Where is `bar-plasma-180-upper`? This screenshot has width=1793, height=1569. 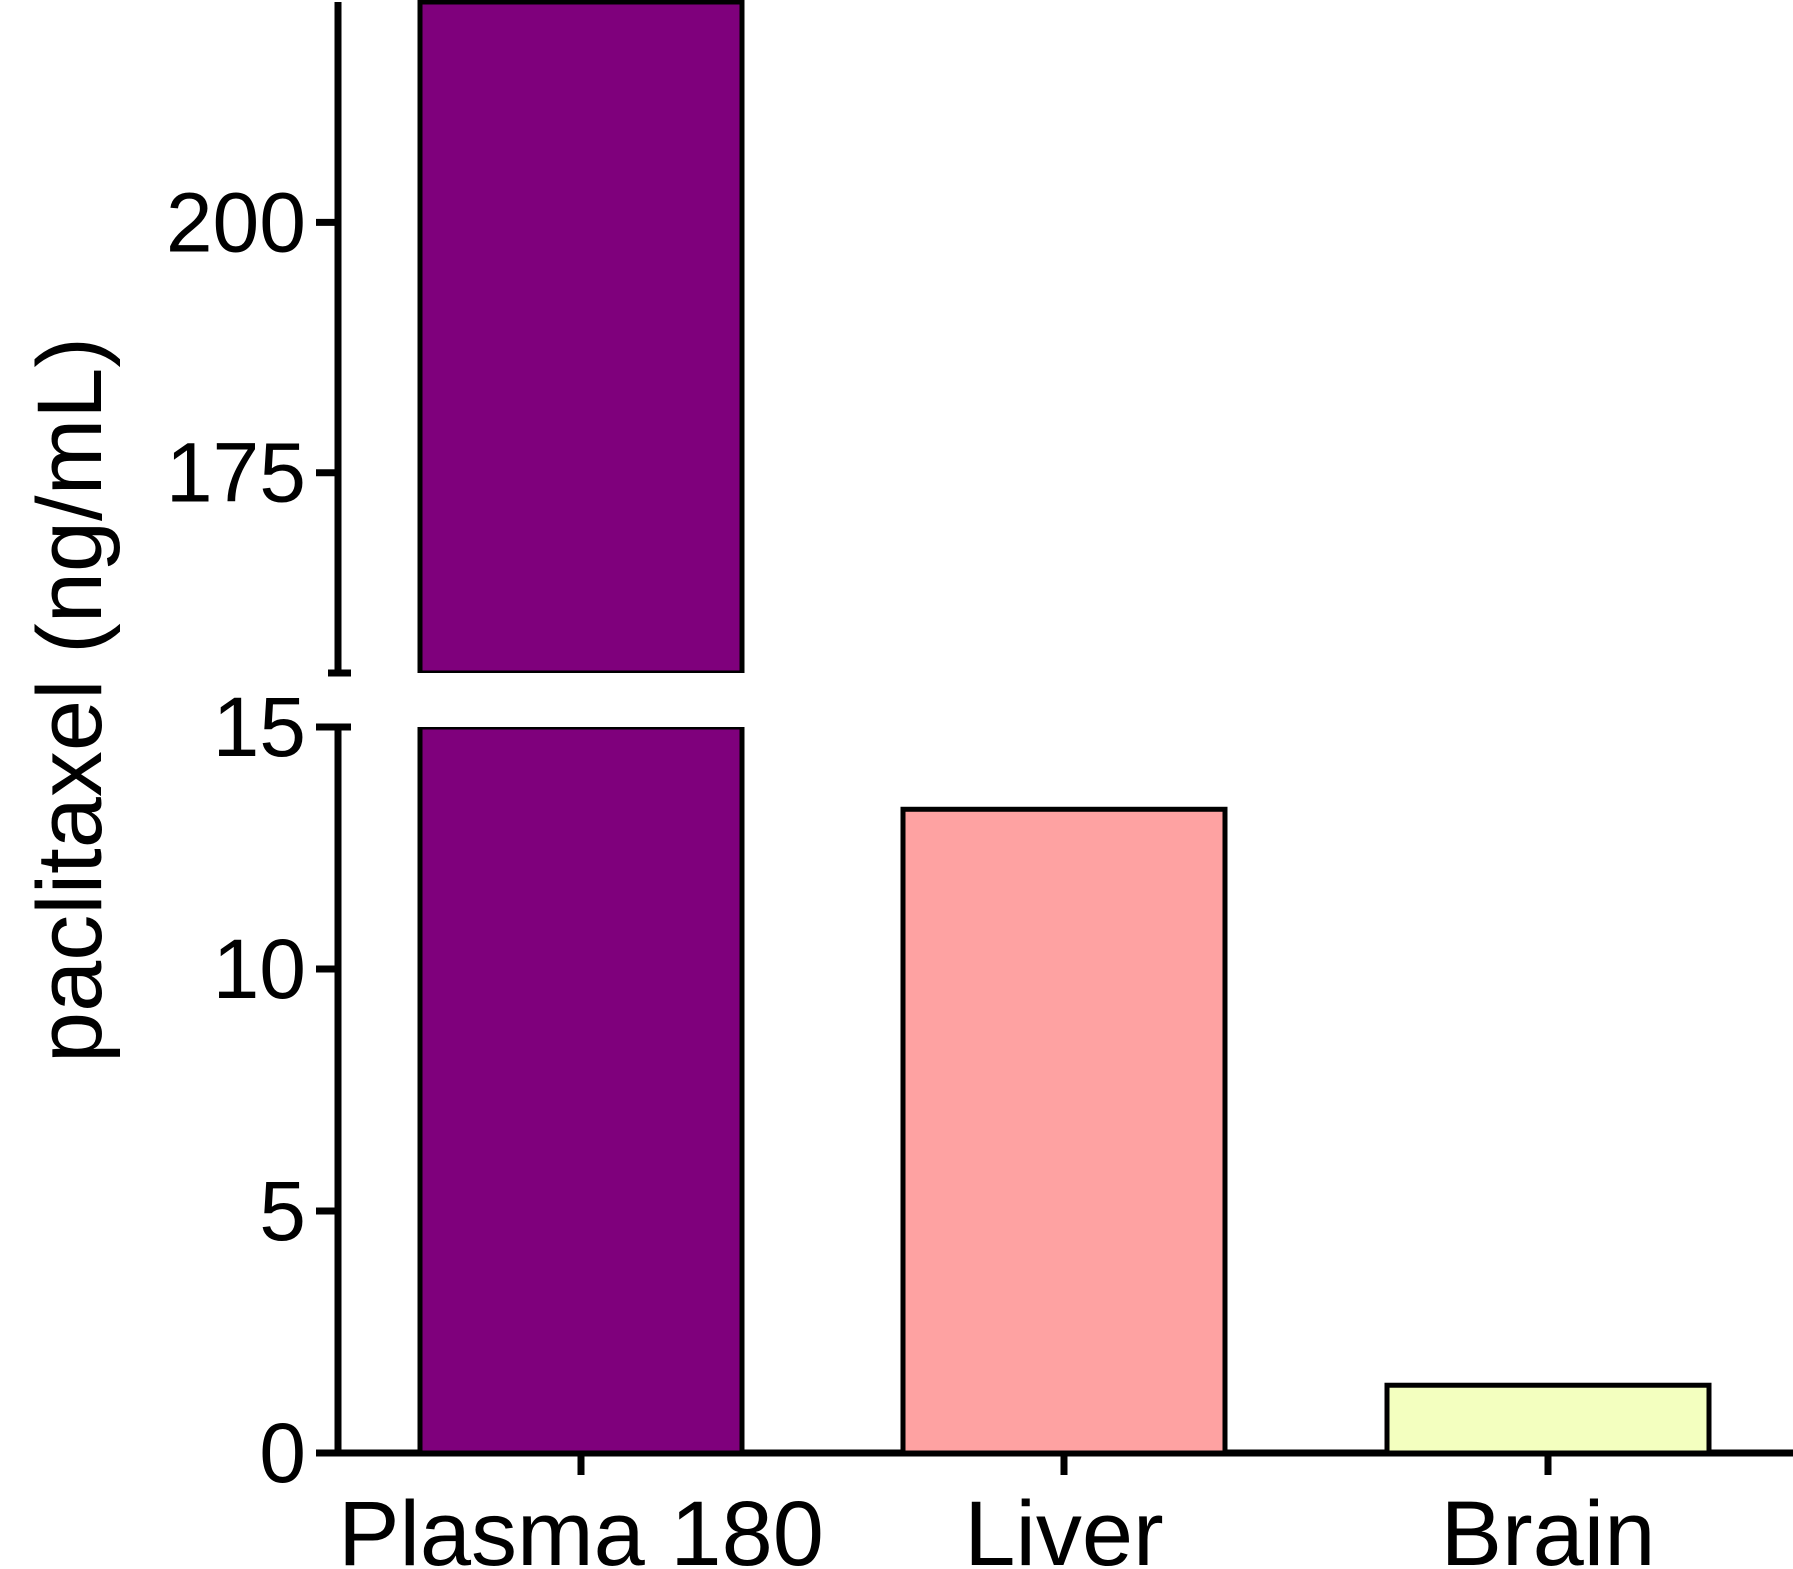
bar-plasma-180-upper is located at coordinates (581, 338).